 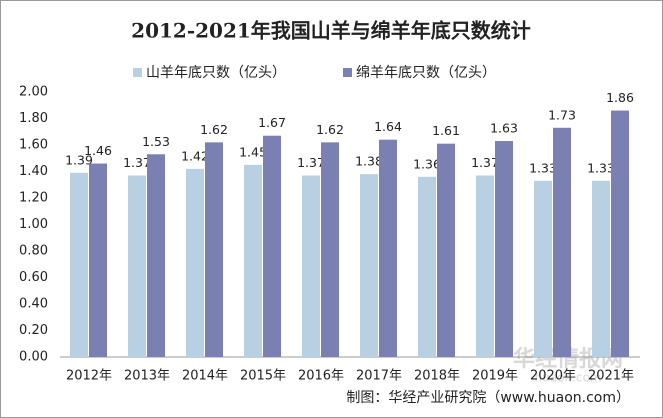 What do you see at coordinates (488, 398) in the screenshot?
I see `source: 制图：华经产业研究院（www.huaon.com）` at bounding box center [488, 398].